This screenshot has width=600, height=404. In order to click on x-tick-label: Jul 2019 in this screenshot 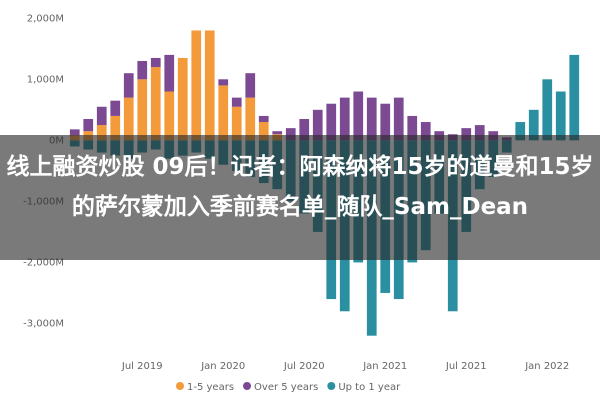, I will do `click(142, 366)`.